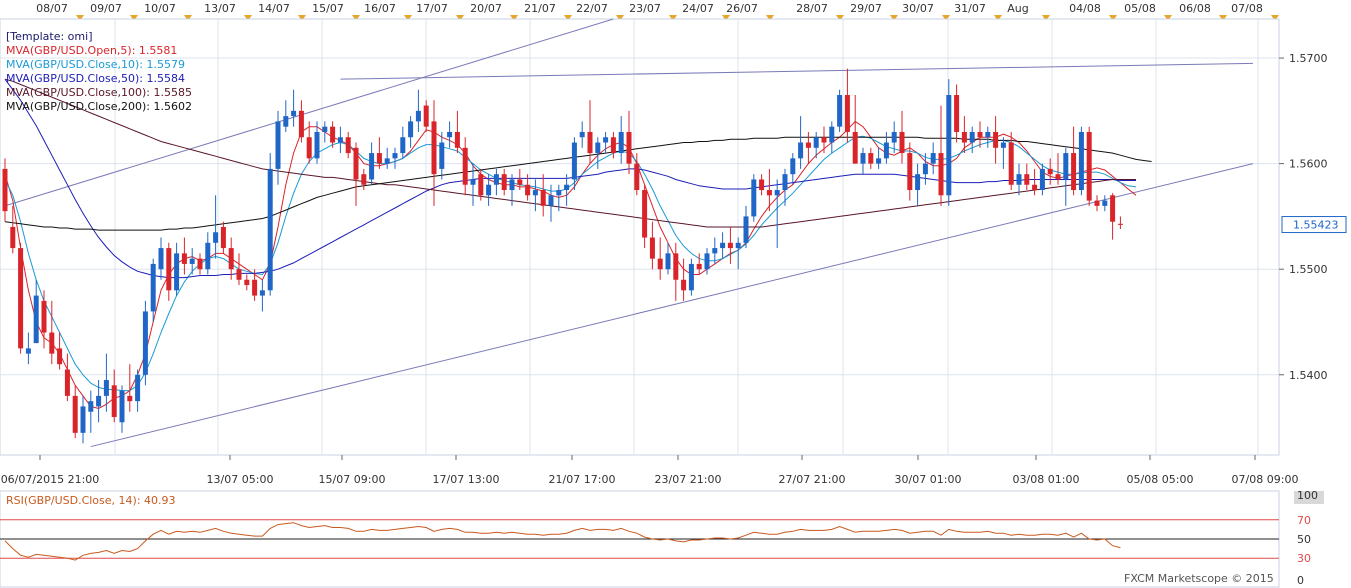 This screenshot has height=588, width=1351. I want to click on price-tick-label: 1.5700, so click(1308, 58).